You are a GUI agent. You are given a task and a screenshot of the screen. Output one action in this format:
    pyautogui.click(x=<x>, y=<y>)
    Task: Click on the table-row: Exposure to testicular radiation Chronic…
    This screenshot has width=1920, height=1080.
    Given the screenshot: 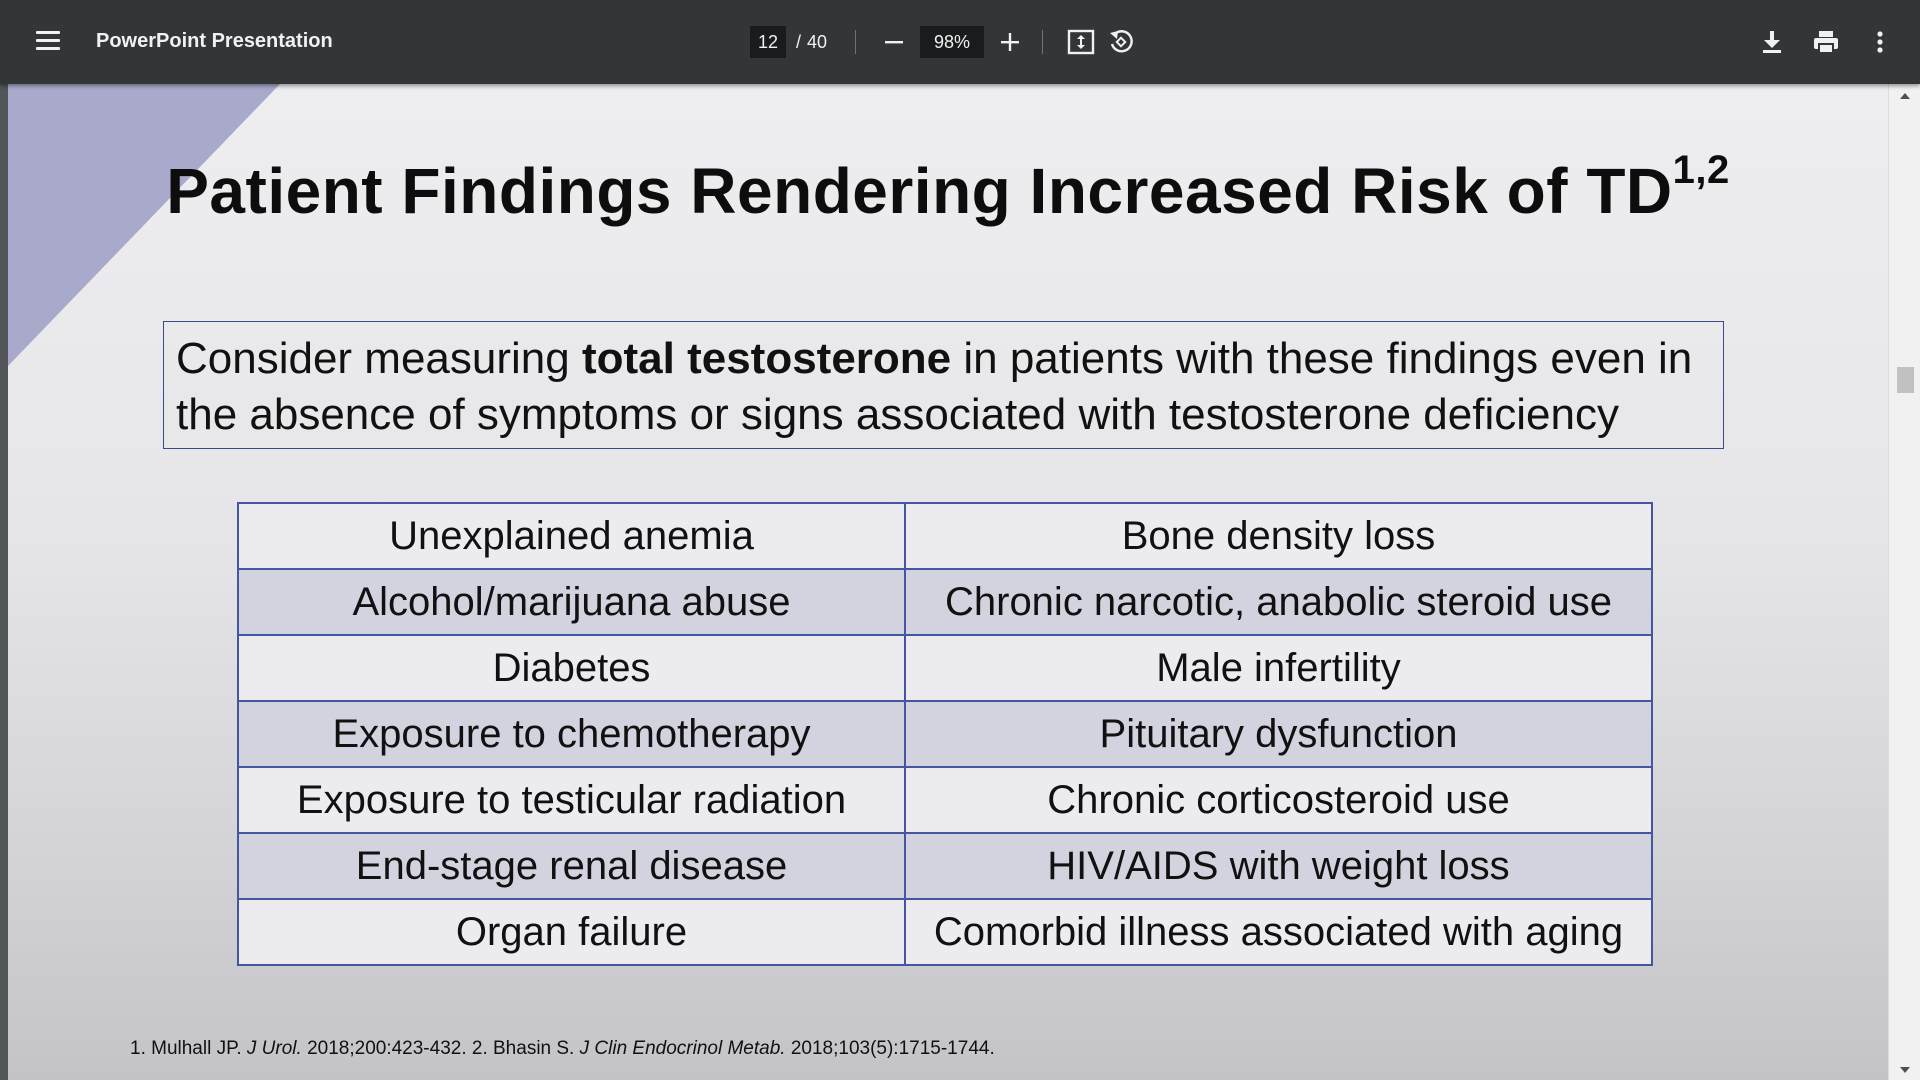 What is the action you would take?
    pyautogui.click(x=945, y=800)
    